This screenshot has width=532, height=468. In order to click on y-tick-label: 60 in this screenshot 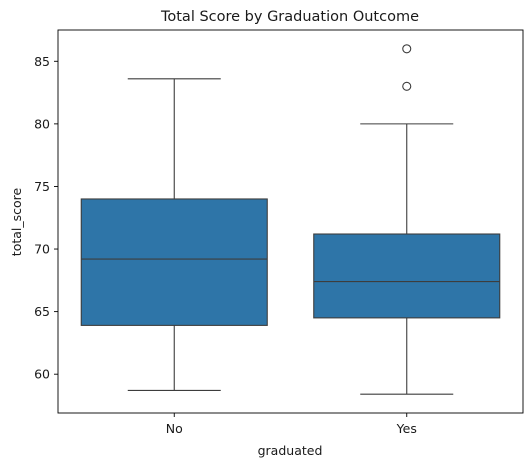, I will do `click(42, 374)`.